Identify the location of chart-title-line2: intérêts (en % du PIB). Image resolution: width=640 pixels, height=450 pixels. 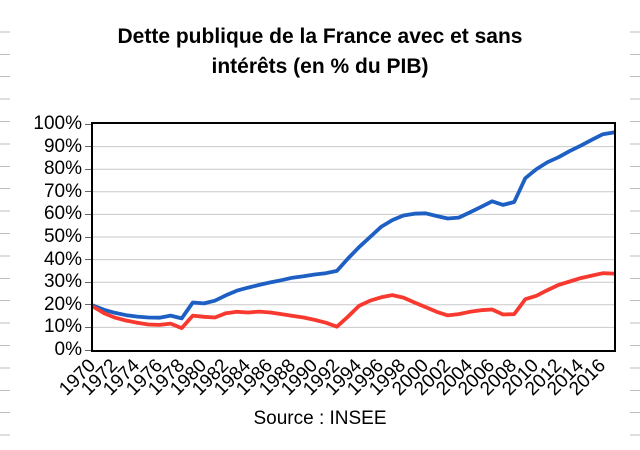
(320, 66).